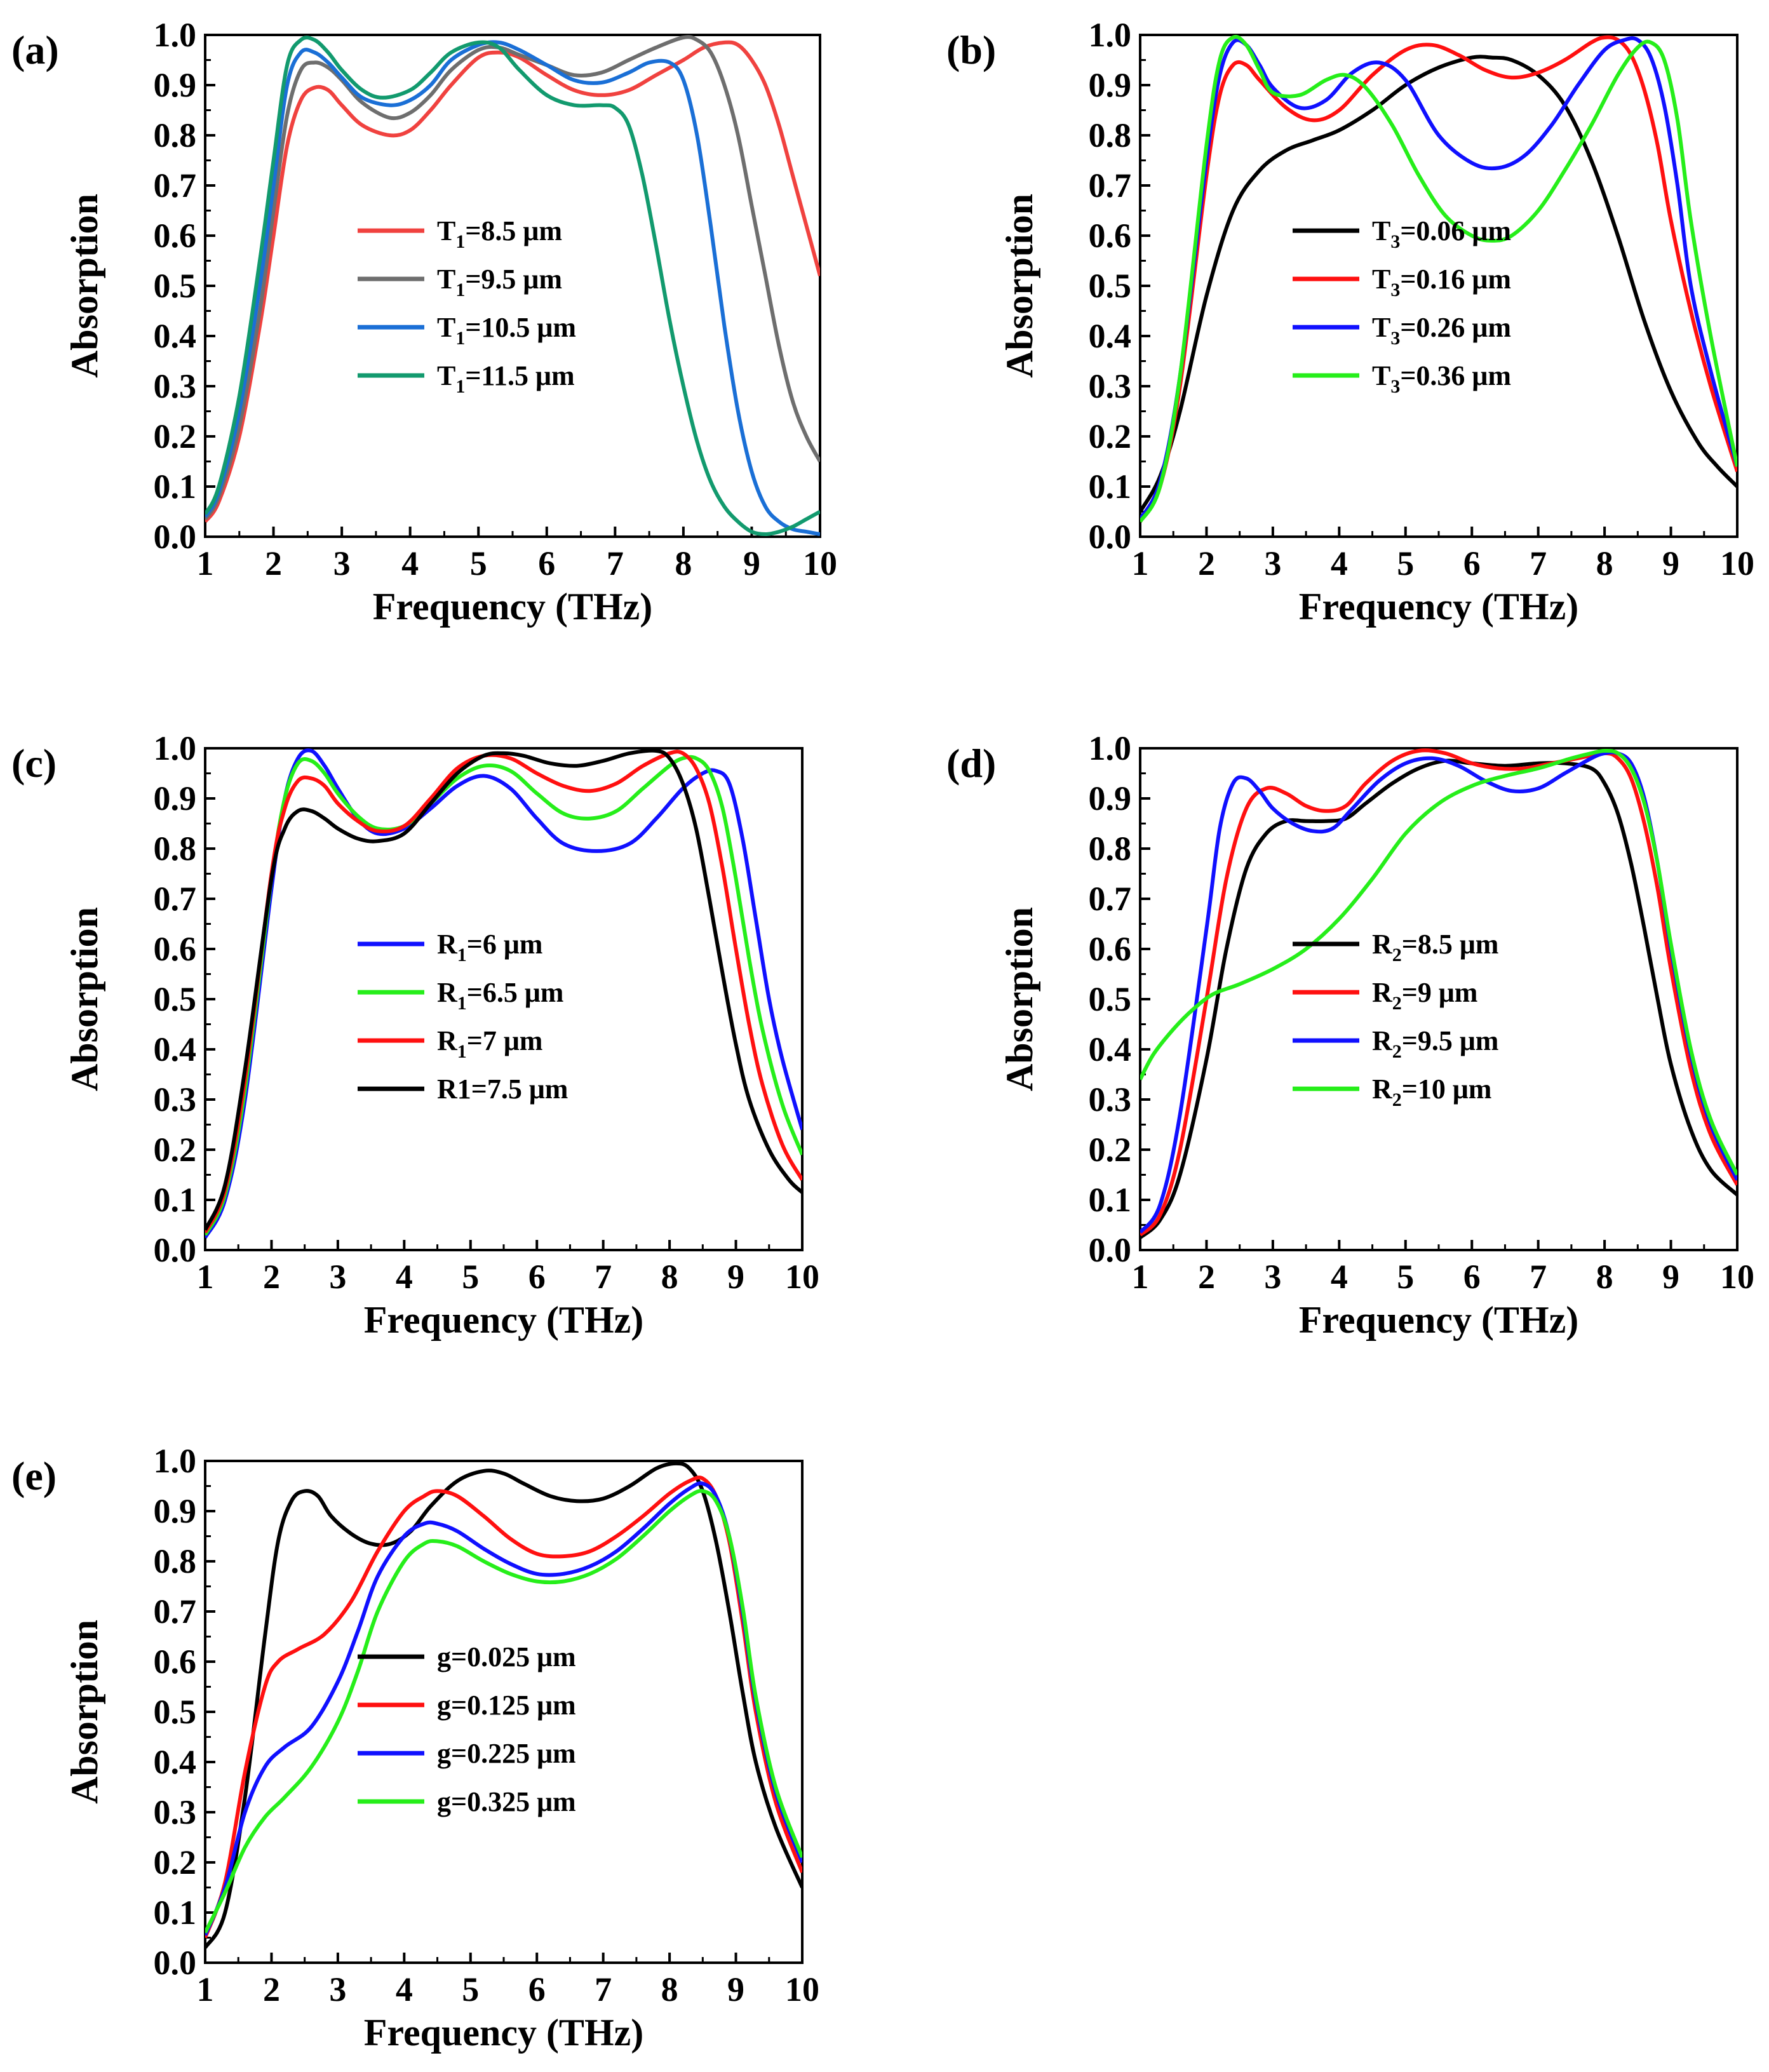 The width and height of the screenshot is (1769, 2072). What do you see at coordinates (507, 1753) in the screenshot?
I see `legend-label: g=0.225 μm` at bounding box center [507, 1753].